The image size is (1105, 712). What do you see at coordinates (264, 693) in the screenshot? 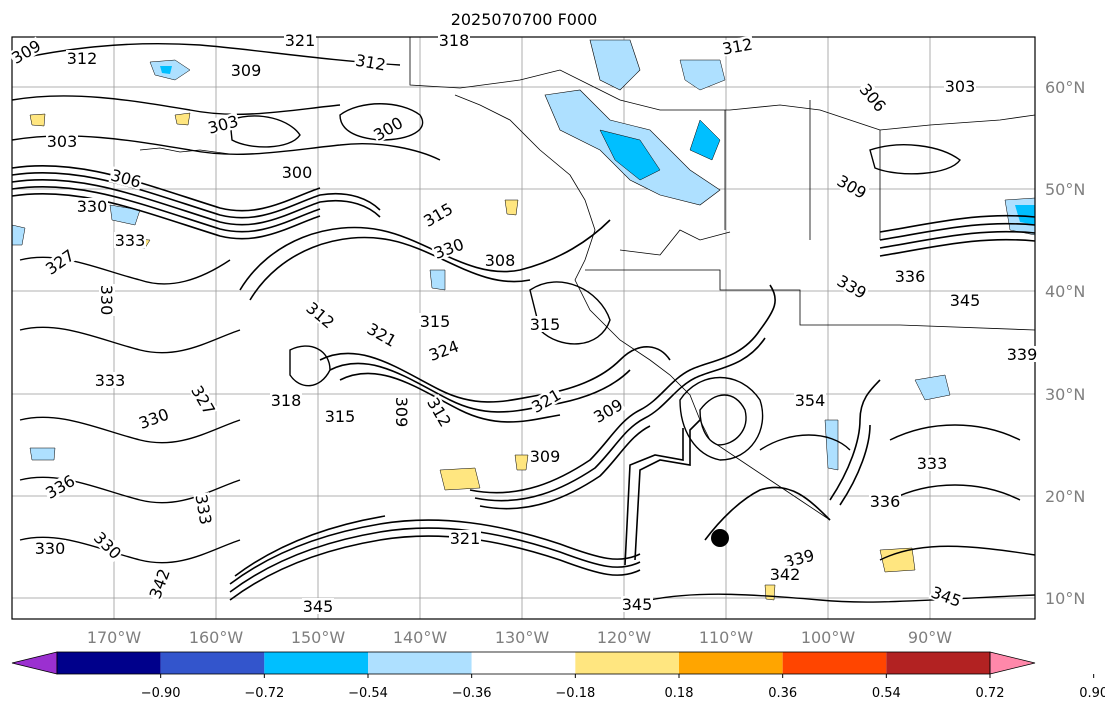
I see `colorbar-tick-label: −0.72` at bounding box center [264, 693].